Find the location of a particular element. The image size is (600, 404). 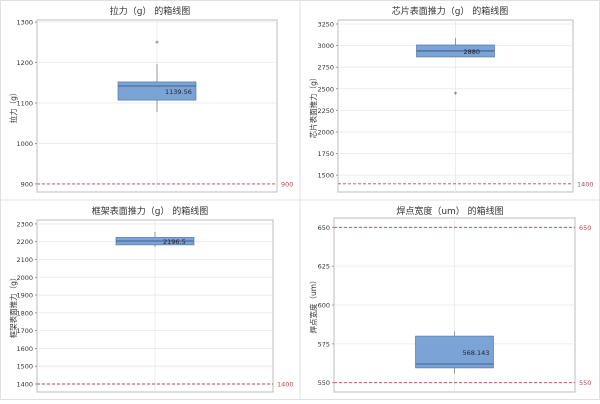

data-label: 2880 is located at coordinates (472, 52).